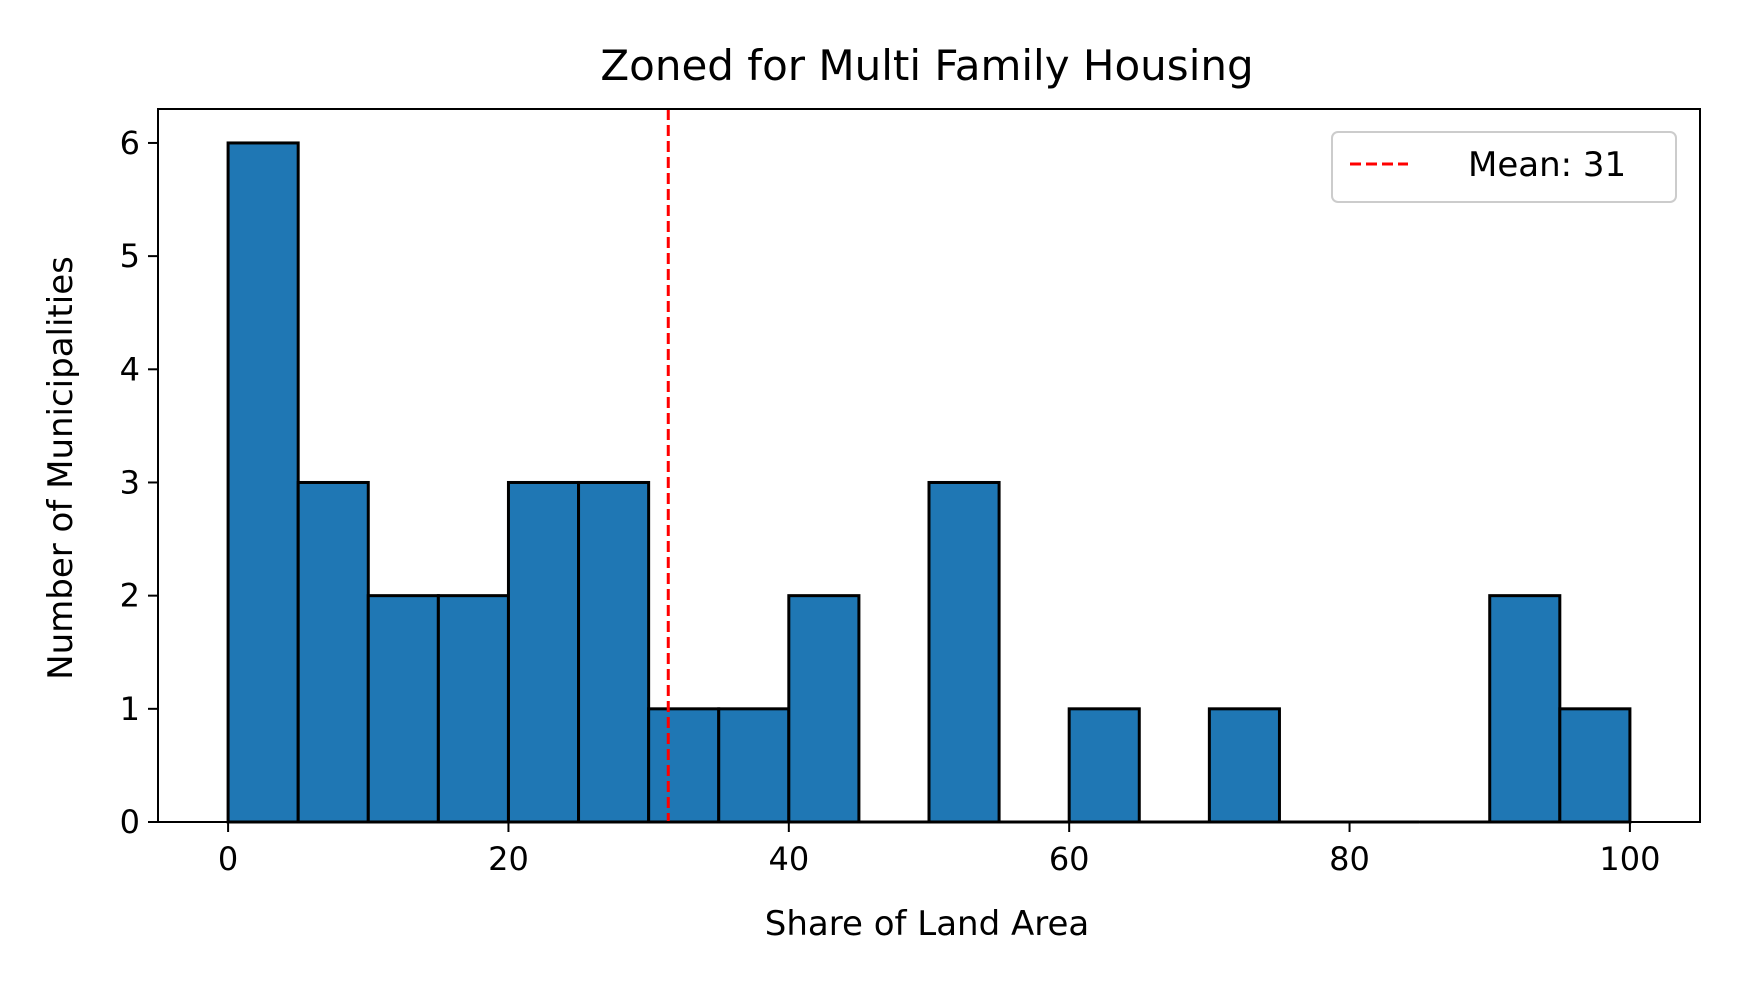 The image size is (1740, 994). What do you see at coordinates (130, 596) in the screenshot?
I see `y-tick-label: 2` at bounding box center [130, 596].